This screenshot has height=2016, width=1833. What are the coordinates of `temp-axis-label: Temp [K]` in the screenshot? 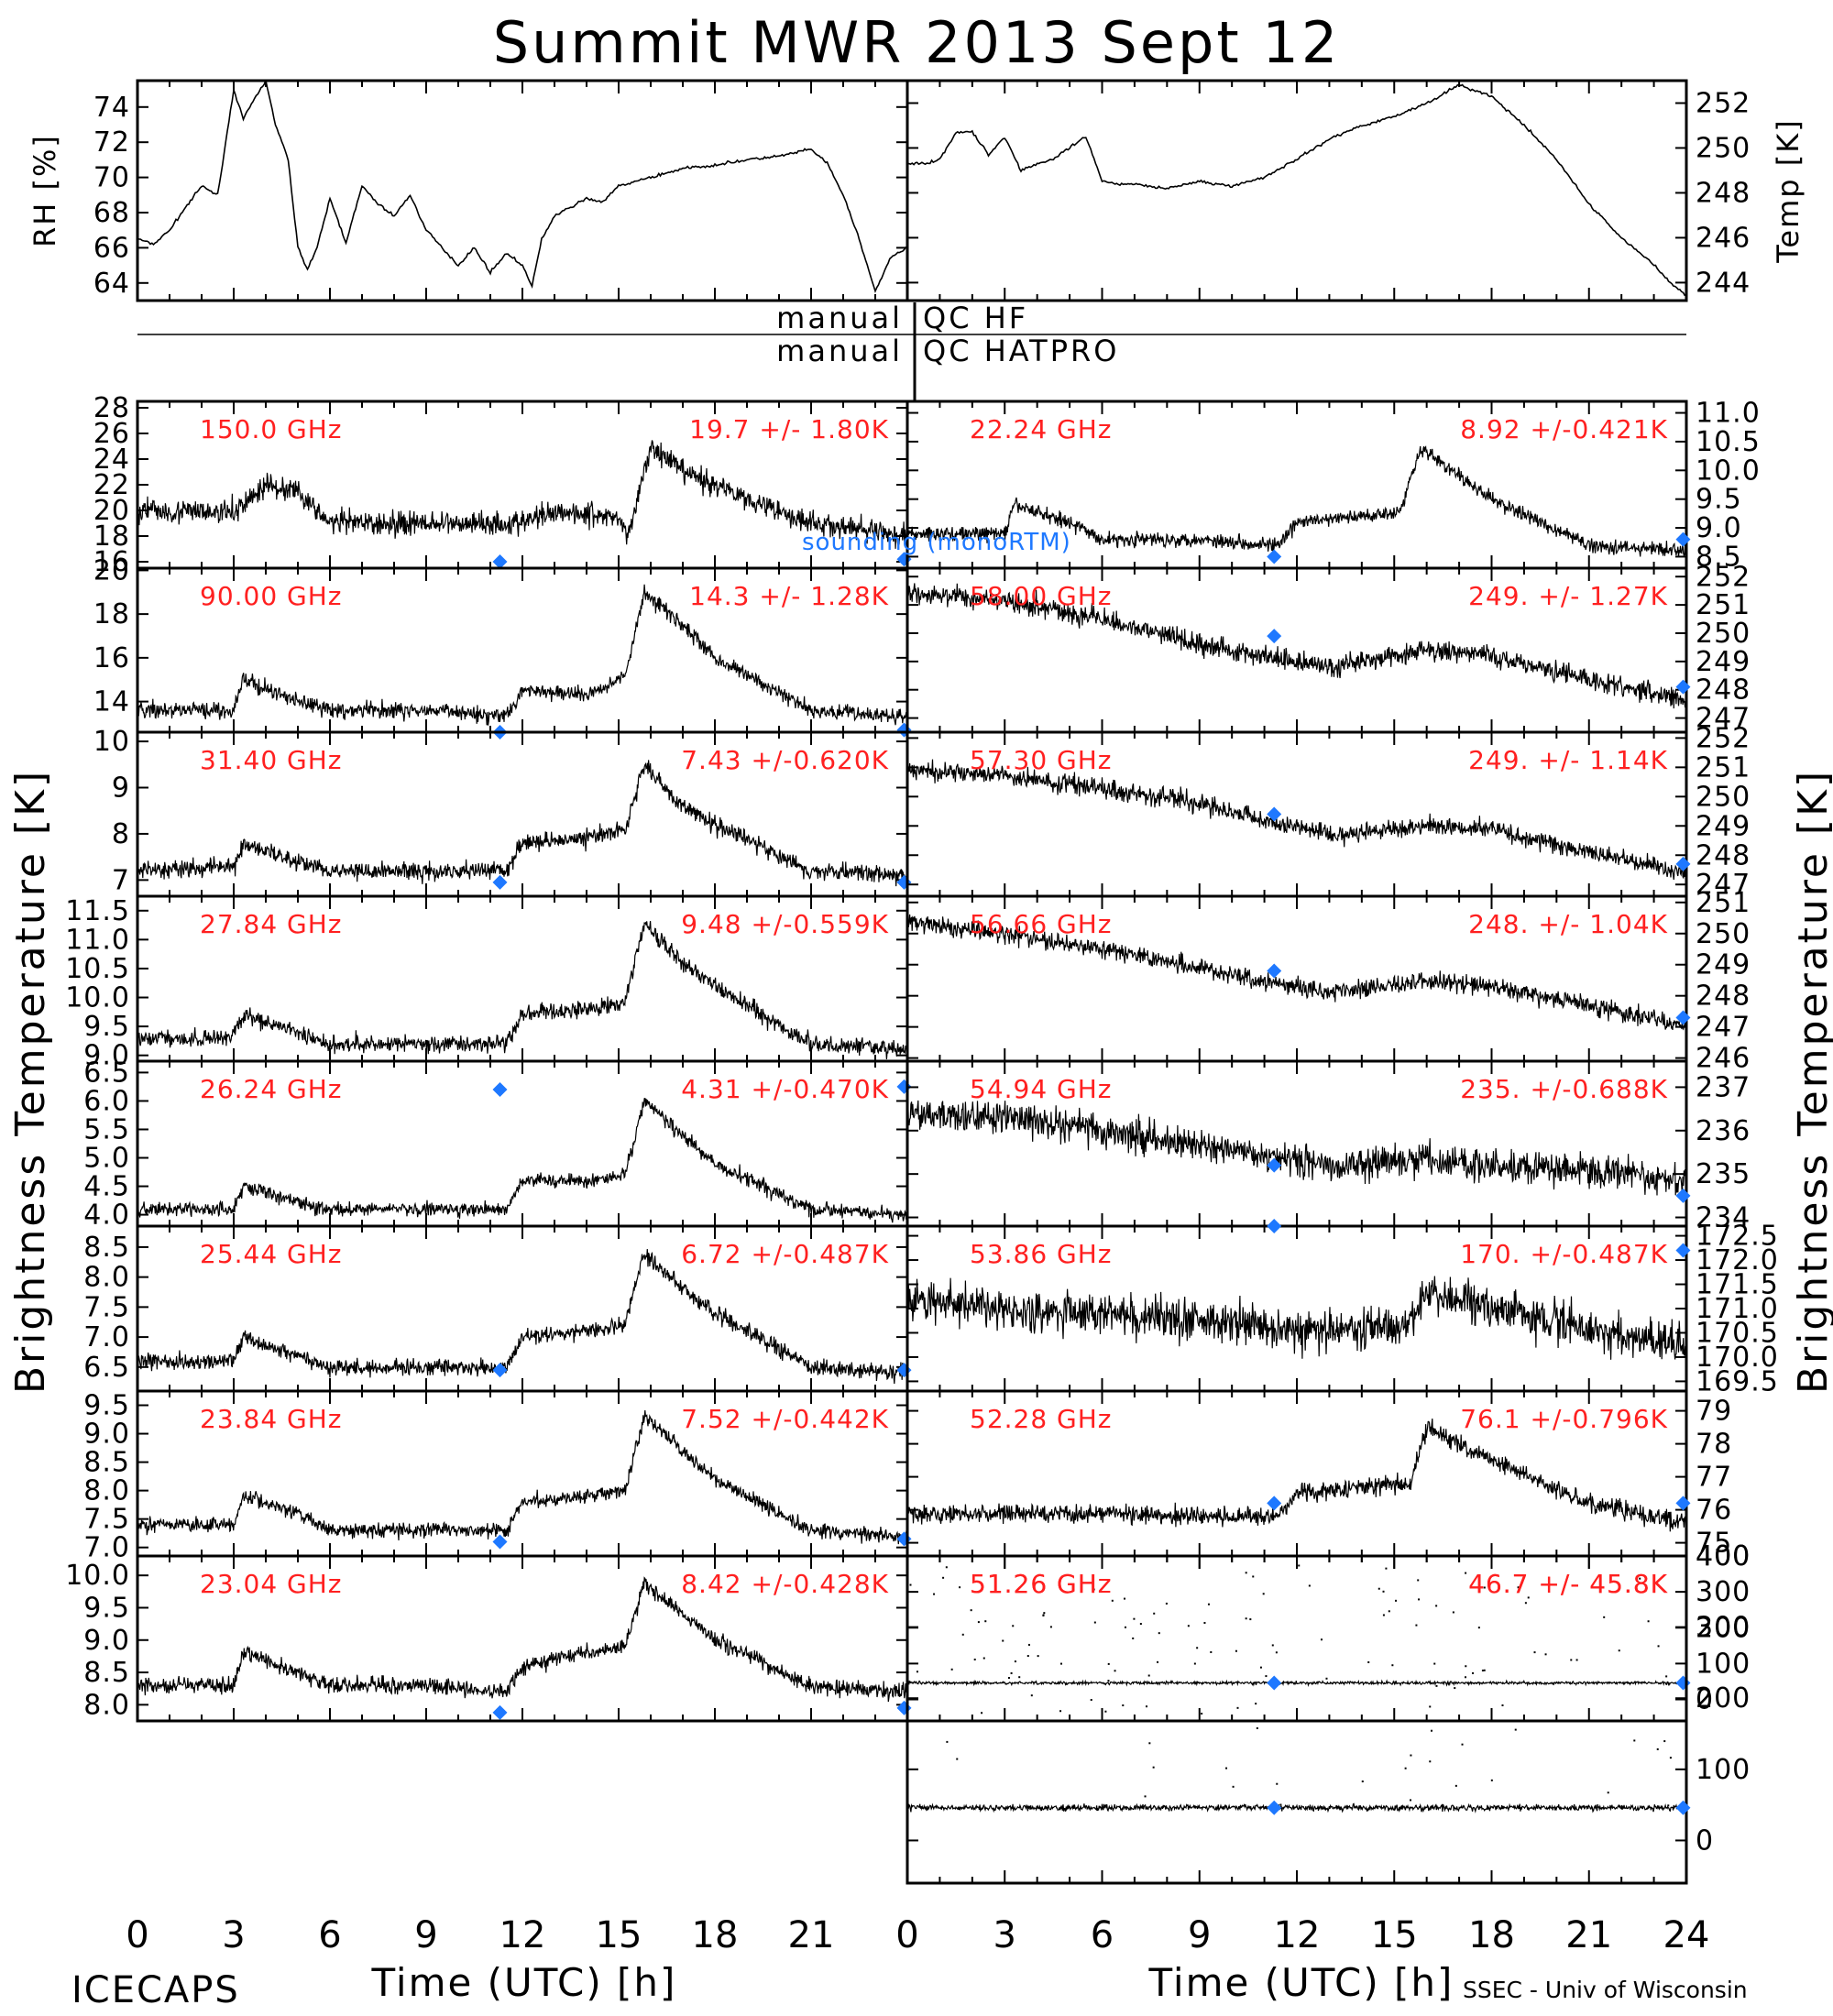 It's located at (1788, 190).